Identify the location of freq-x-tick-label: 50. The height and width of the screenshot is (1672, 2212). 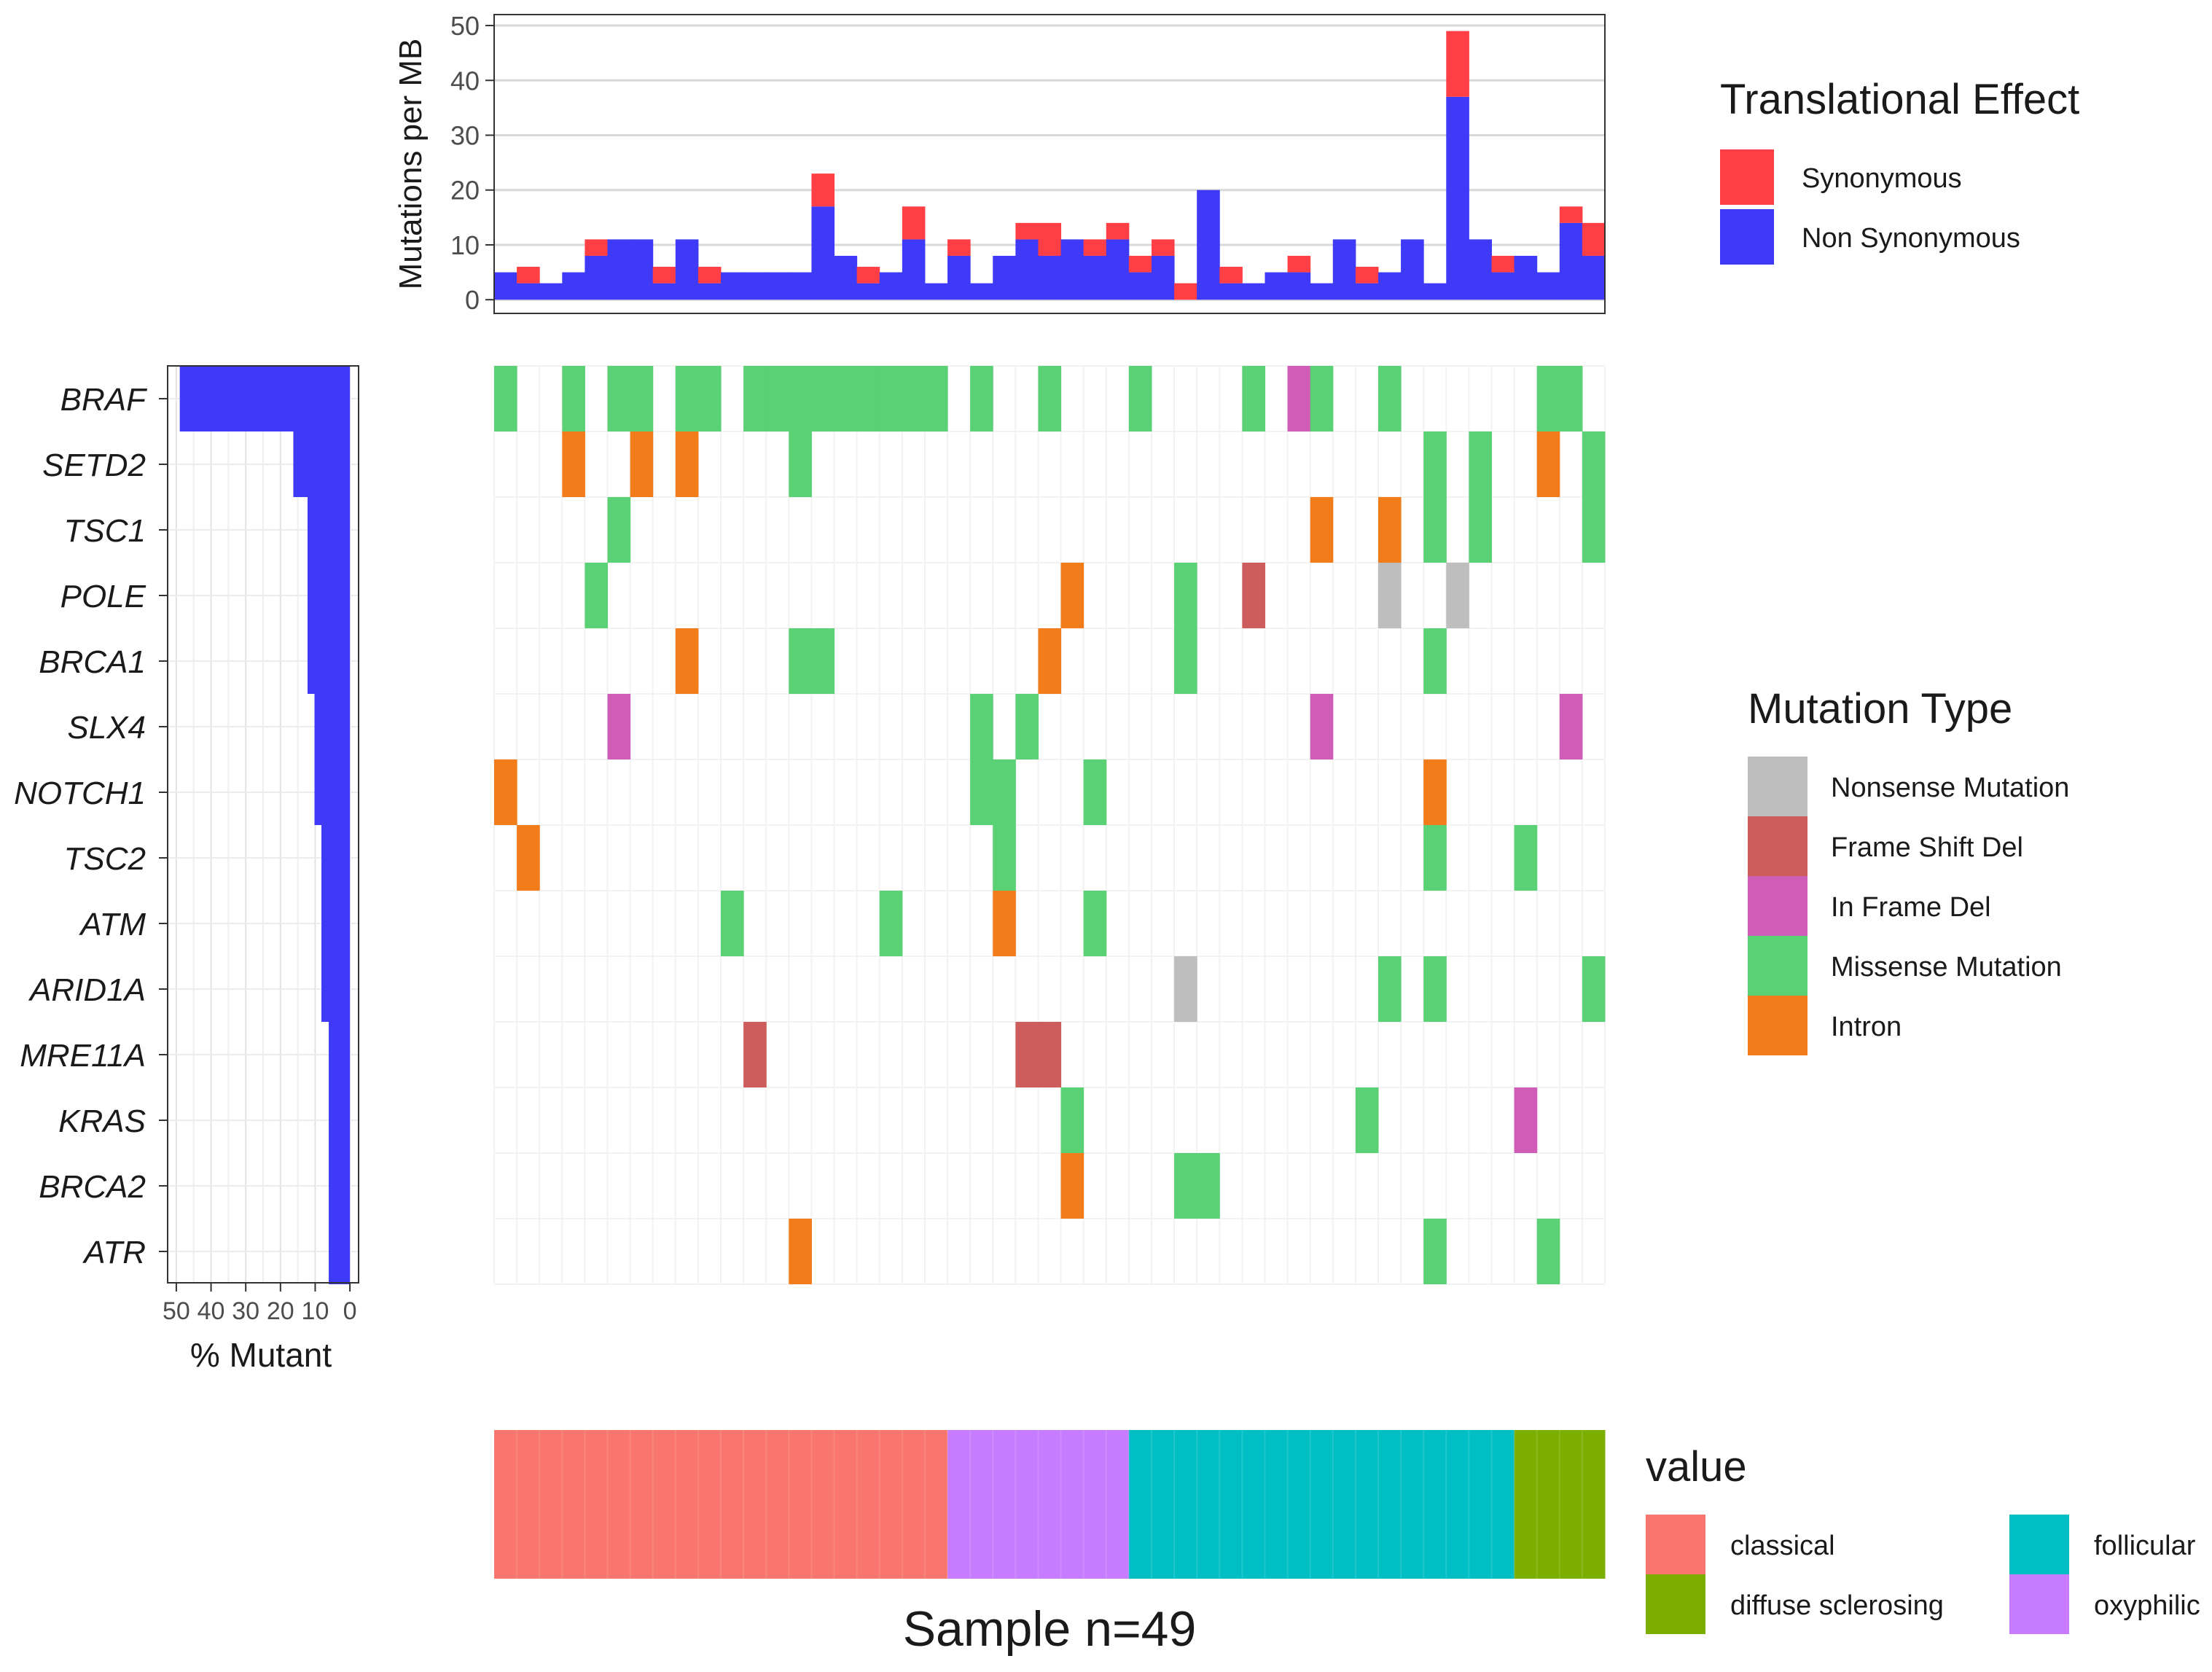
(176, 1311).